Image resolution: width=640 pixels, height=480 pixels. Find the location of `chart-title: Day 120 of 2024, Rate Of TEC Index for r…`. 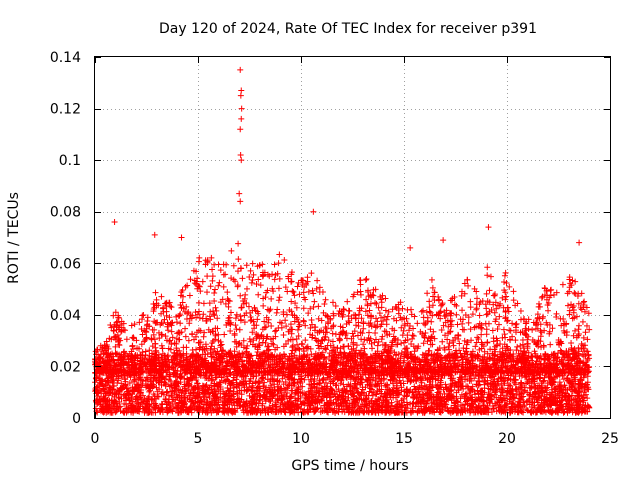

chart-title: Day 120 of 2024, Rate Of TEC Index for r… is located at coordinates (348, 29).